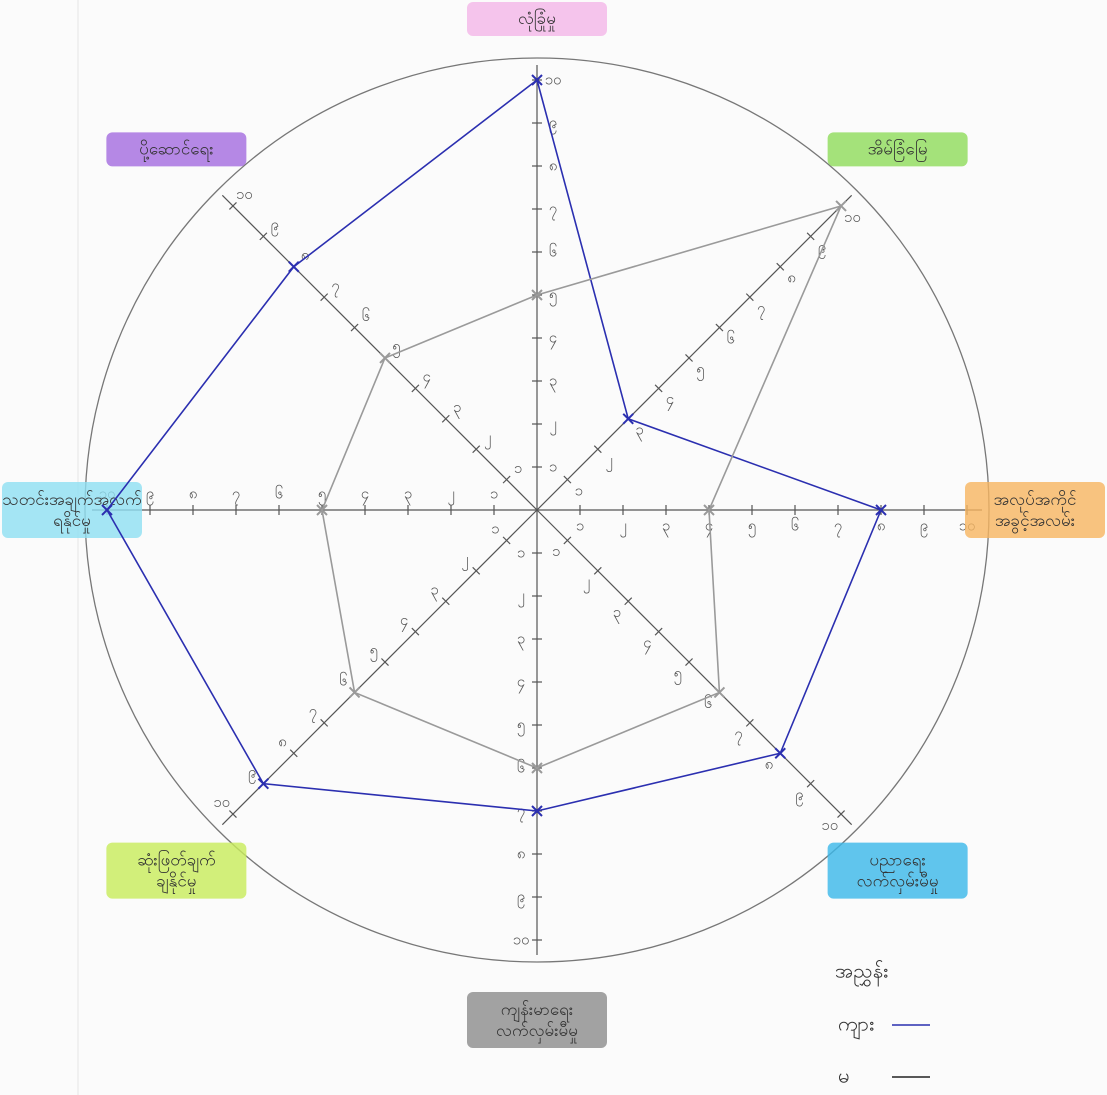 This screenshot has width=1107, height=1095. I want to click on axis-label-box: ဆုံးဖြတ်ချက်ချနိုင်မှု, so click(176, 870).